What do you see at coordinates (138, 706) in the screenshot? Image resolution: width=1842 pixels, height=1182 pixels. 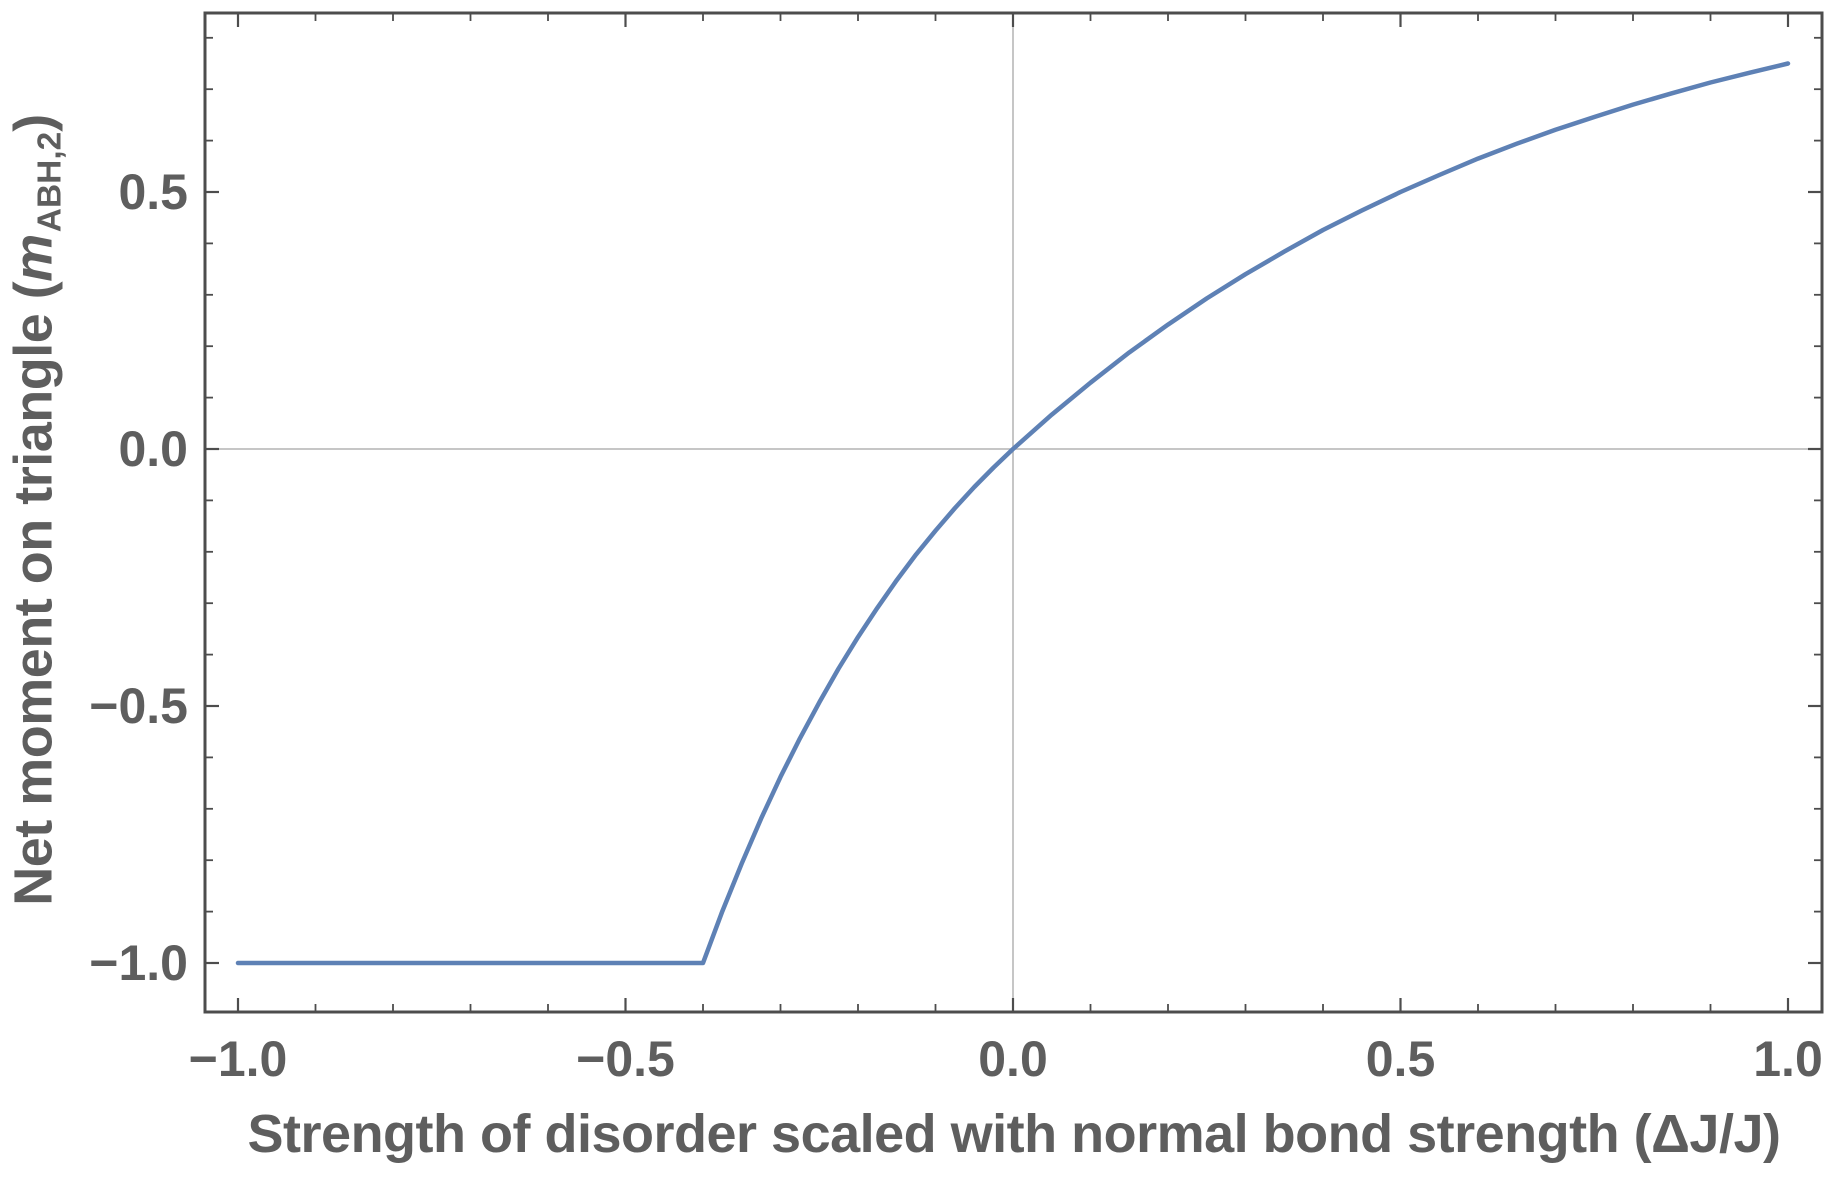 I see `y-tick-label: −0.5` at bounding box center [138, 706].